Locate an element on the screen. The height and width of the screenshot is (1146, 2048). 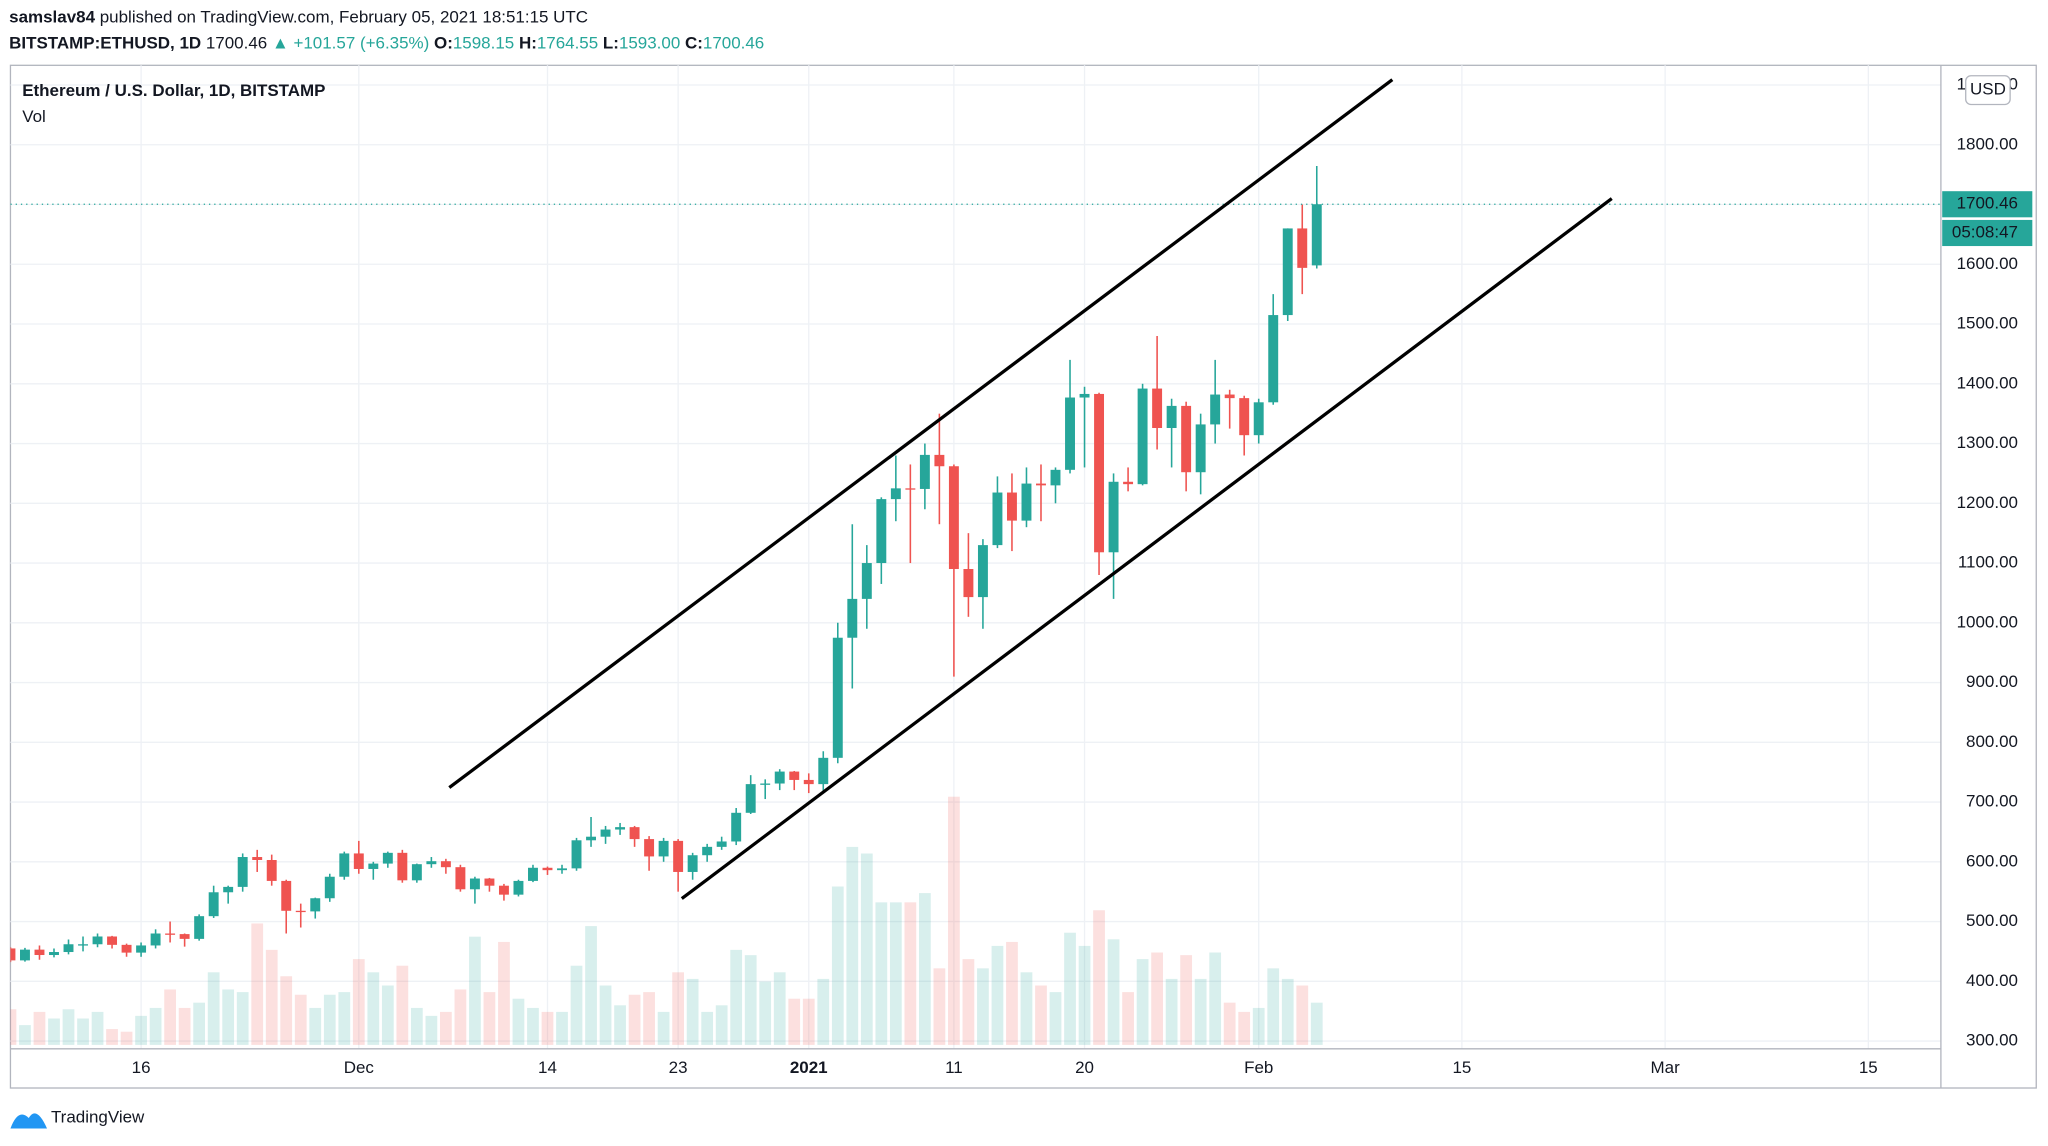
y-tick-label: 800.00 is located at coordinates (1992, 741).